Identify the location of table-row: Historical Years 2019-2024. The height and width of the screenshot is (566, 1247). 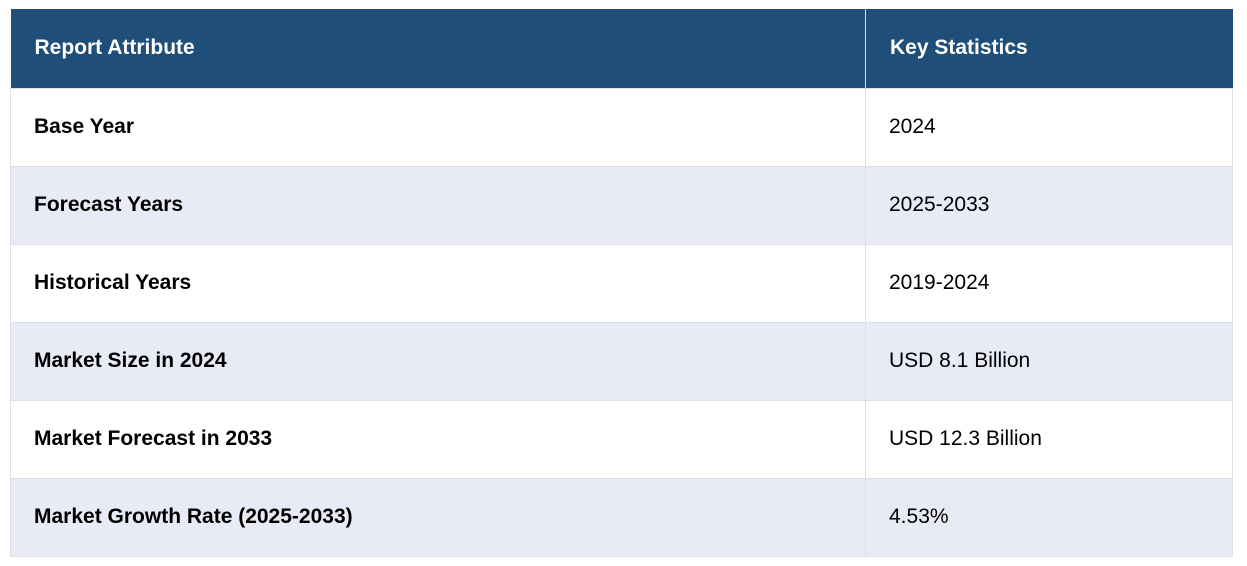
(621, 283).